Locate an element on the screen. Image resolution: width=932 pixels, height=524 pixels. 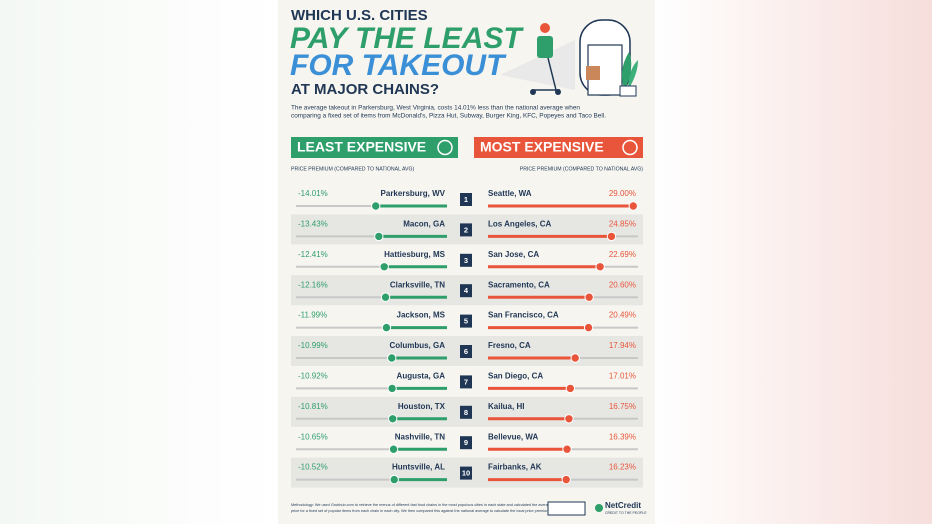
rank: 9 is located at coordinates (466, 442).